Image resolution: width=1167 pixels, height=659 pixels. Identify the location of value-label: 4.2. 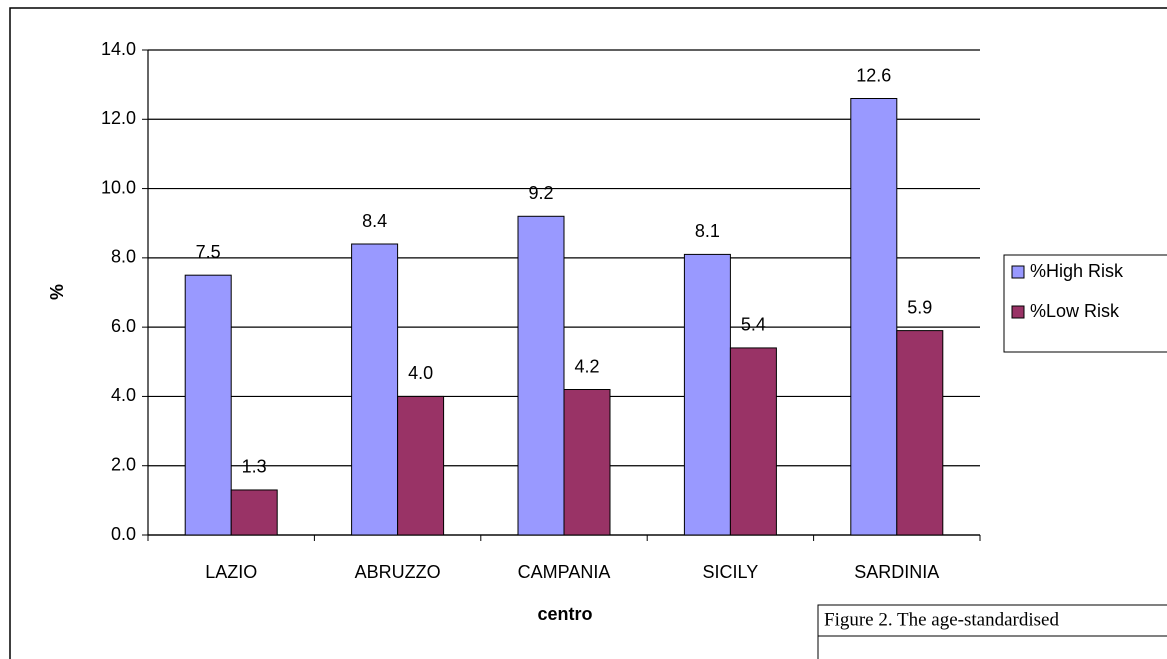
(586, 366).